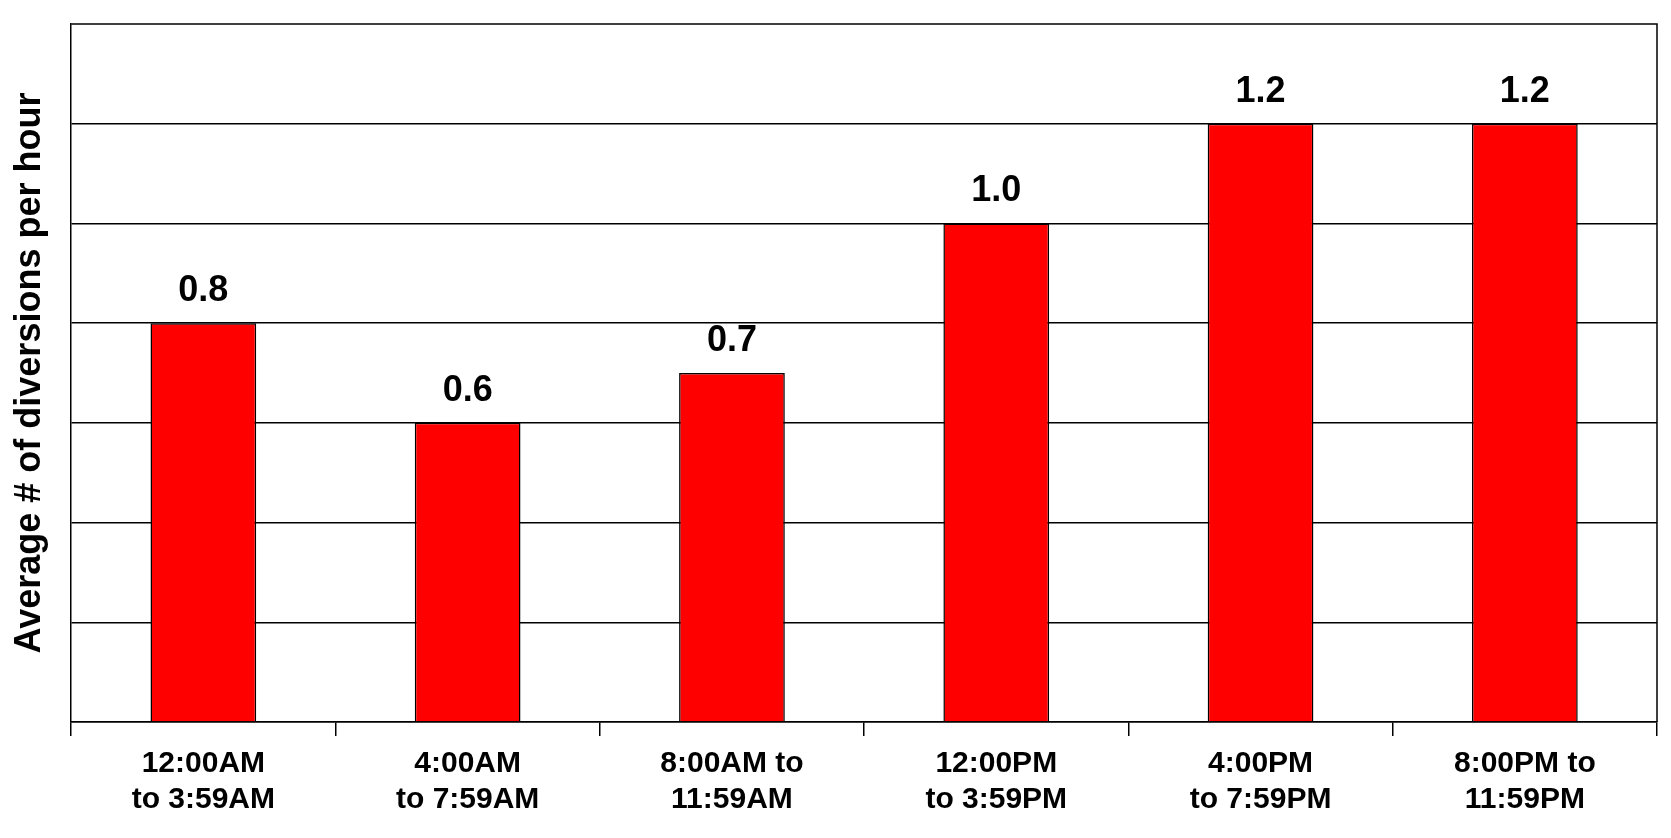 This screenshot has height=838, width=1671. Describe the element at coordinates (203, 780) in the screenshot. I see `x-tick-label: 12:00AM to 3:59AM` at that location.